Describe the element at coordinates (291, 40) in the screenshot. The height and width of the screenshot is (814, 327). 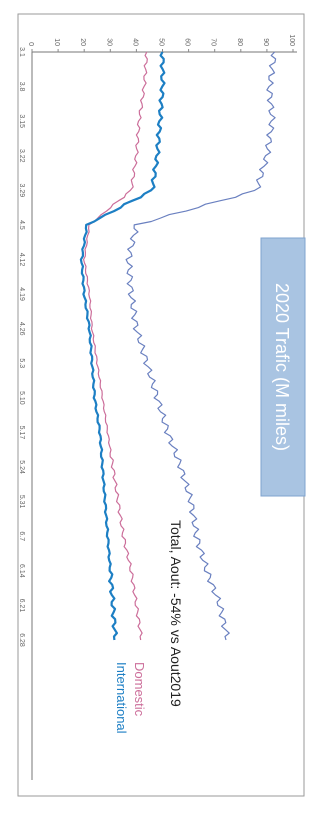
I see `y-tick-label: 100` at that location.